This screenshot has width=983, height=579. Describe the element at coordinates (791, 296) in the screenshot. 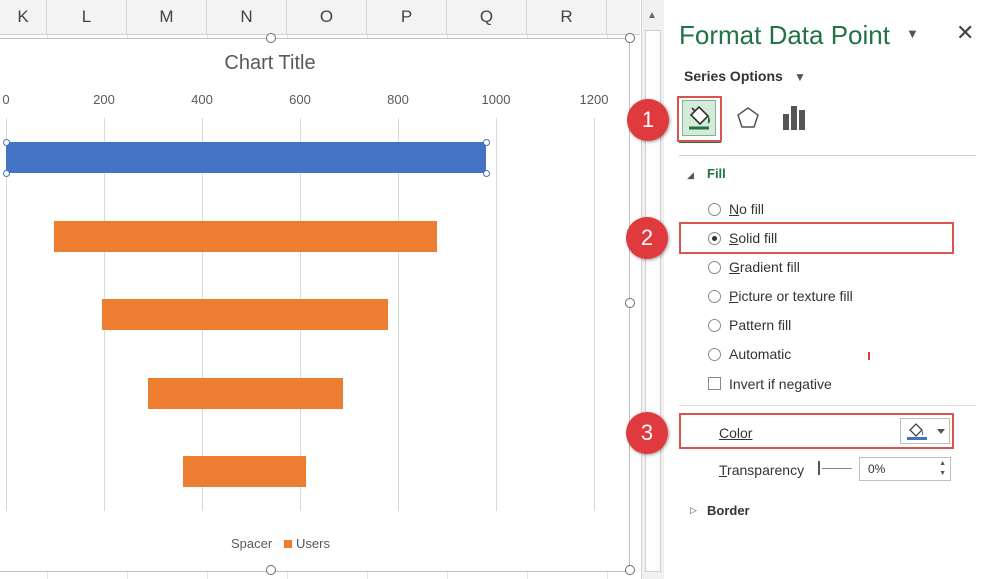

I see `picture-fill-label: Picture or texture fill` at that location.